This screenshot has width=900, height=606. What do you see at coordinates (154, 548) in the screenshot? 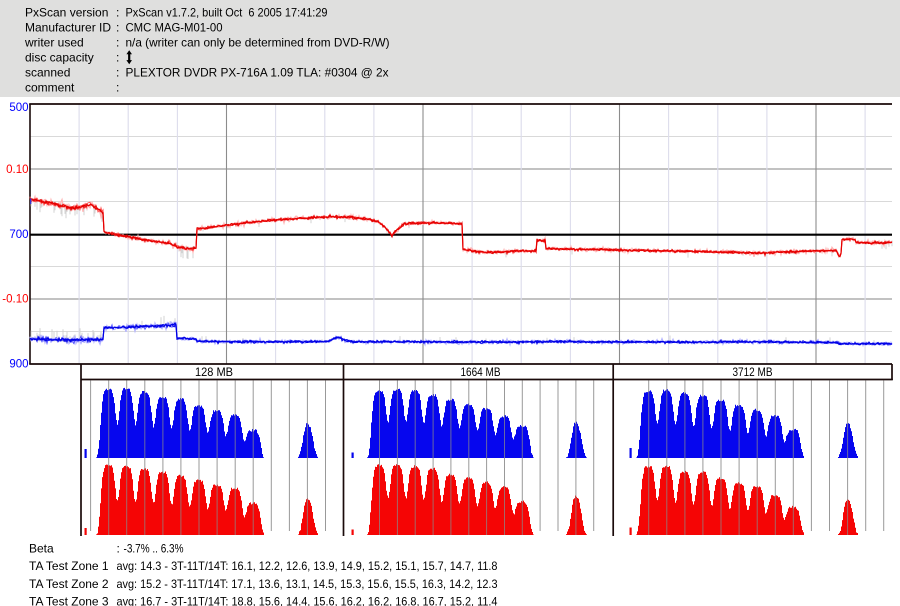
I see `svg-text: -3.7% .. 6.3%` at bounding box center [154, 548].